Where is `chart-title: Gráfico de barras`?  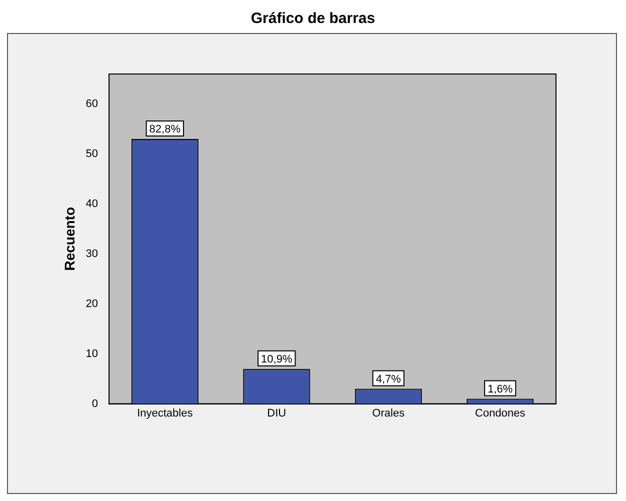 chart-title: Gráfico de barras is located at coordinates (313, 18).